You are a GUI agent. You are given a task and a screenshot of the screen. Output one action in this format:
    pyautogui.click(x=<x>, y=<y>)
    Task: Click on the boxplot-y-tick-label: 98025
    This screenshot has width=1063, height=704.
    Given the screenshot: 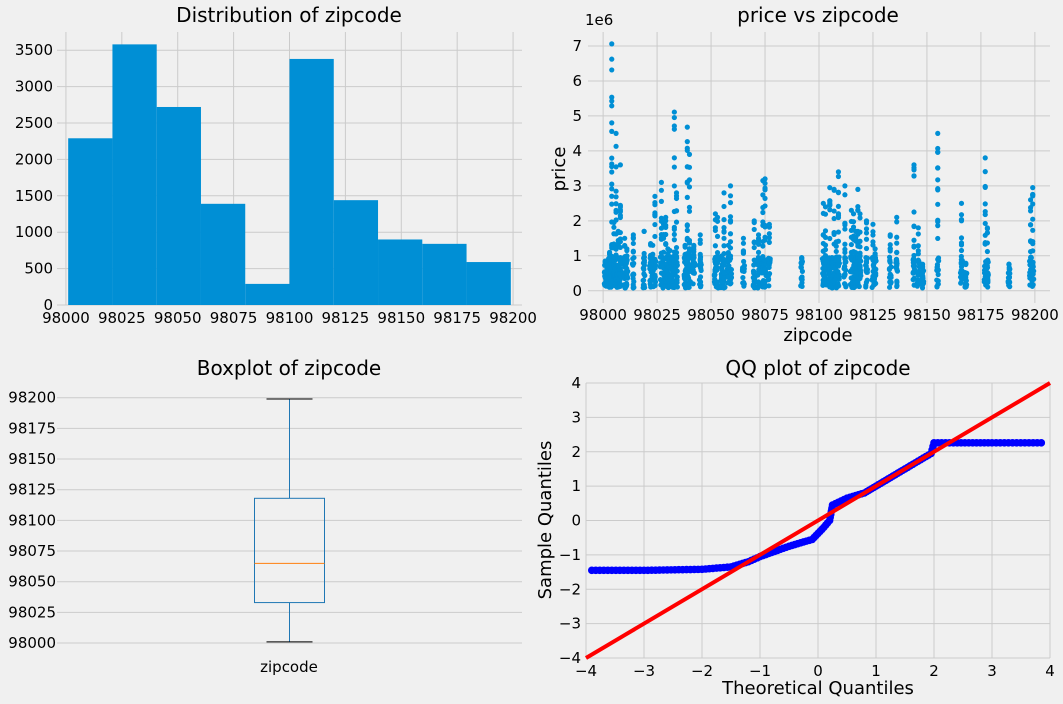 What is the action you would take?
    pyautogui.click(x=32, y=612)
    